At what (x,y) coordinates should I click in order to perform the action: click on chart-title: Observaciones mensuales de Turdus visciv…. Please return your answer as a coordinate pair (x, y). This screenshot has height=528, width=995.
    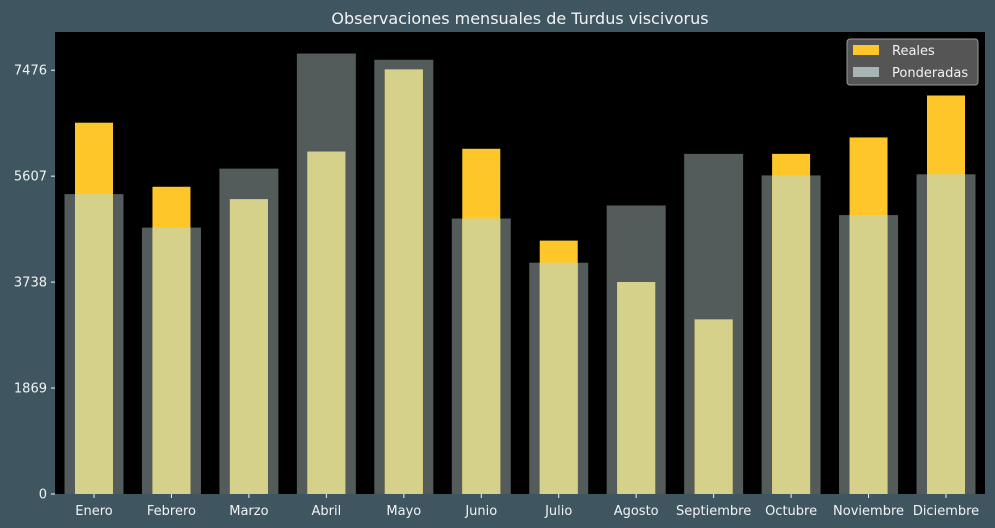
    Looking at the image, I should click on (519, 18).